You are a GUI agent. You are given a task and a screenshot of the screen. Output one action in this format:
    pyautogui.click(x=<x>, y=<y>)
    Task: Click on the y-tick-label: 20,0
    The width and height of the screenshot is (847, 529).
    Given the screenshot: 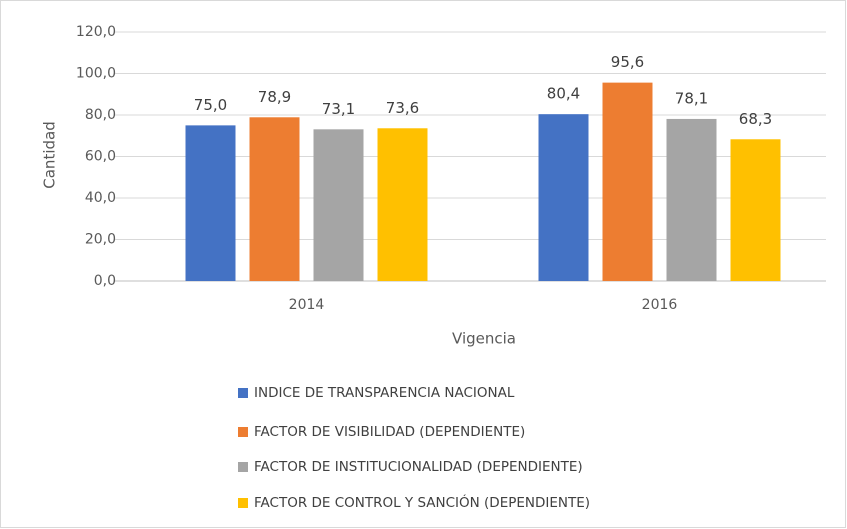 What is the action you would take?
    pyautogui.click(x=100, y=240)
    